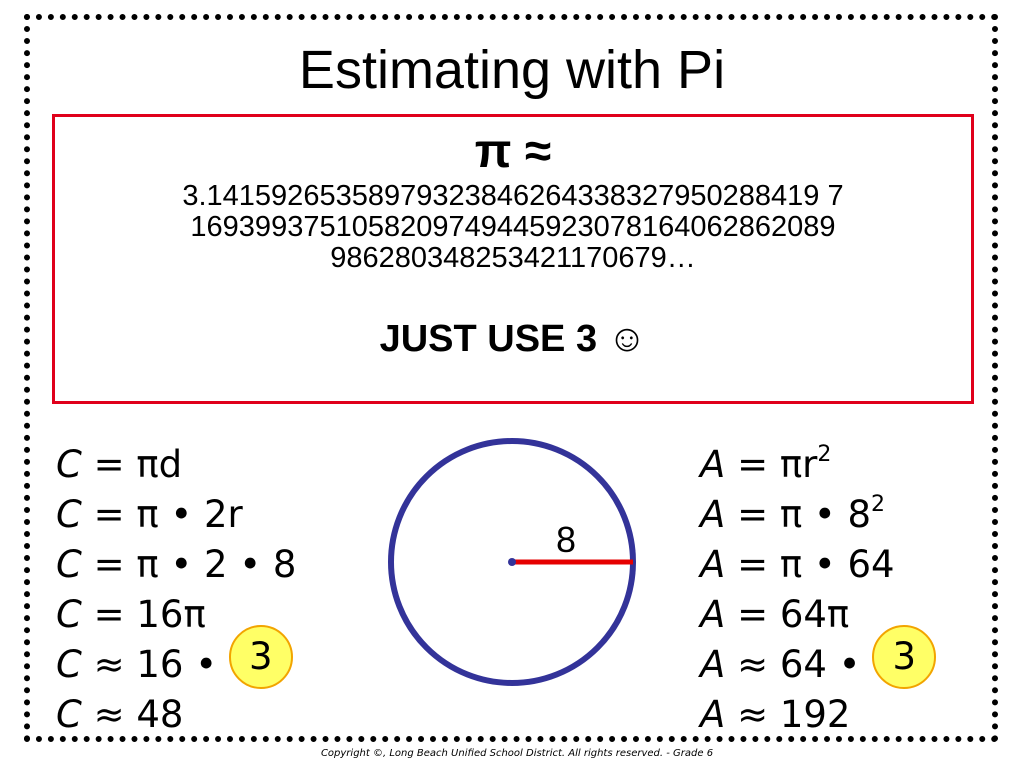 This screenshot has height=768, width=1024. What do you see at coordinates (513, 339) in the screenshot?
I see `just-use-3-tagline: JUST USE 3 ☺` at bounding box center [513, 339].